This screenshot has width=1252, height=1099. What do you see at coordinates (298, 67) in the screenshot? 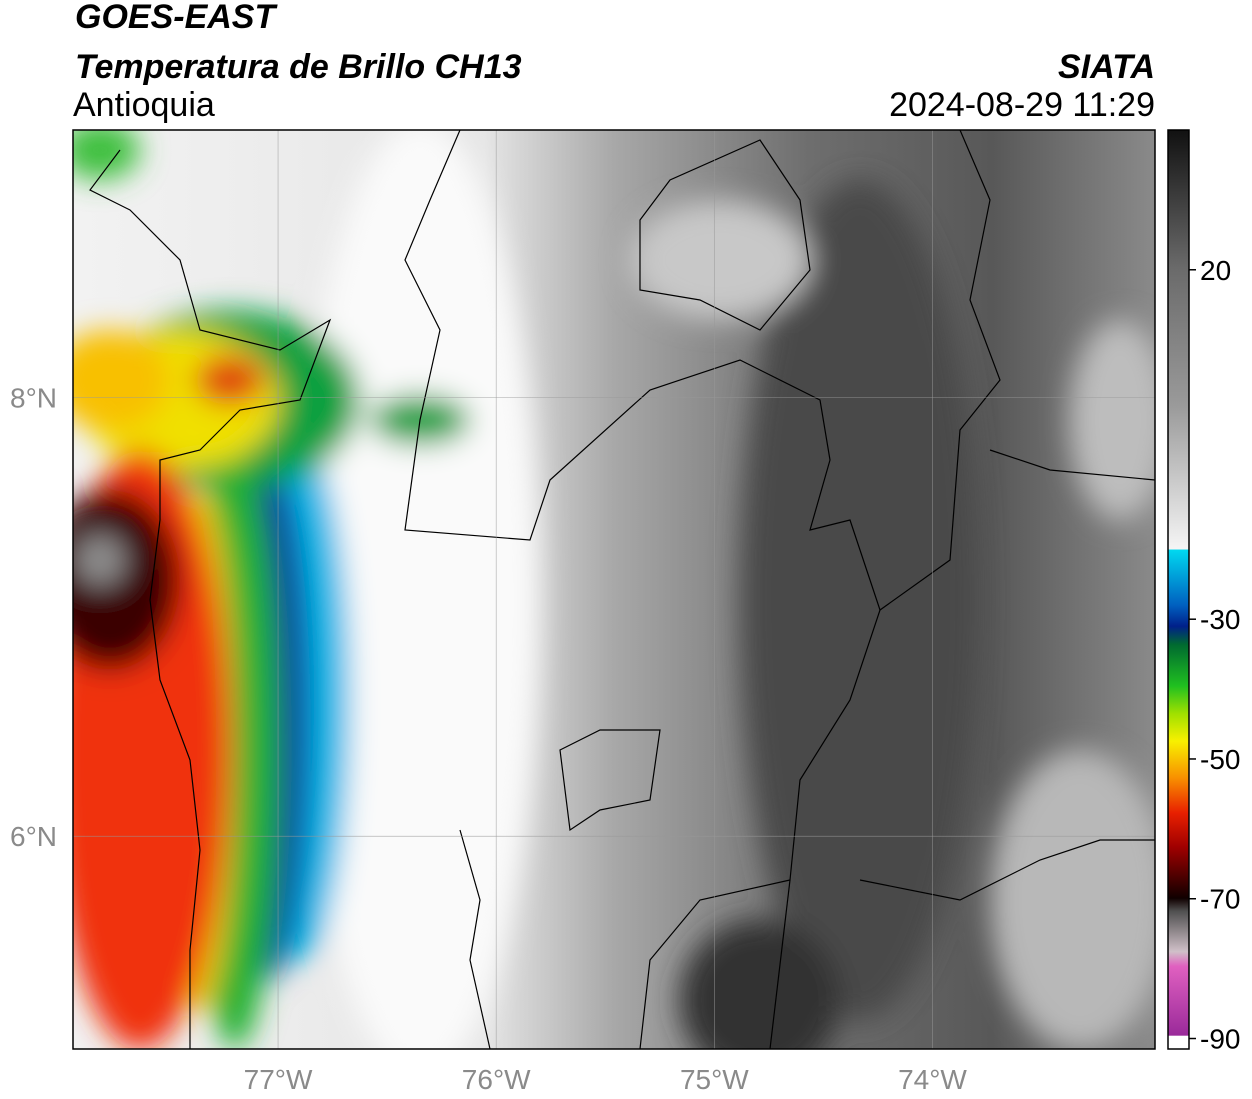
I see `subtitle: Temperatura de Brillo CH13` at bounding box center [298, 67].